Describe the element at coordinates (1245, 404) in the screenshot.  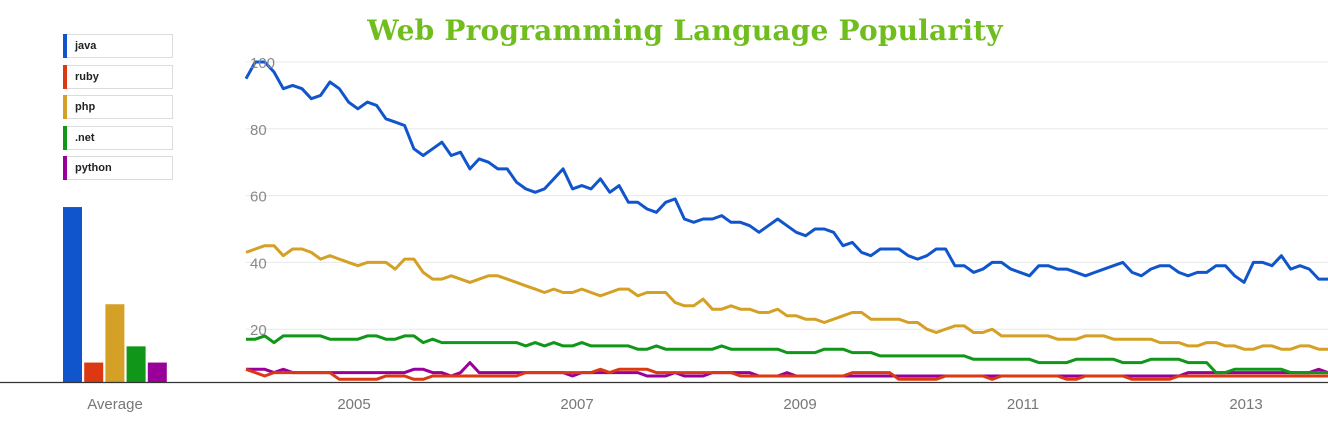
I see `x-tick-label: 2013` at that location.